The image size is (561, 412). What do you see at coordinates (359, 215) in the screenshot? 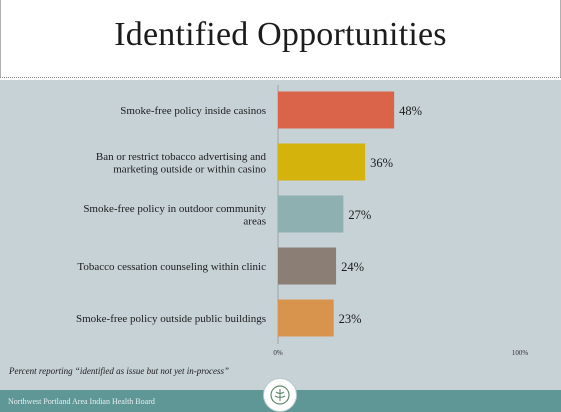
I see `value-label-3: 27%` at bounding box center [359, 215].